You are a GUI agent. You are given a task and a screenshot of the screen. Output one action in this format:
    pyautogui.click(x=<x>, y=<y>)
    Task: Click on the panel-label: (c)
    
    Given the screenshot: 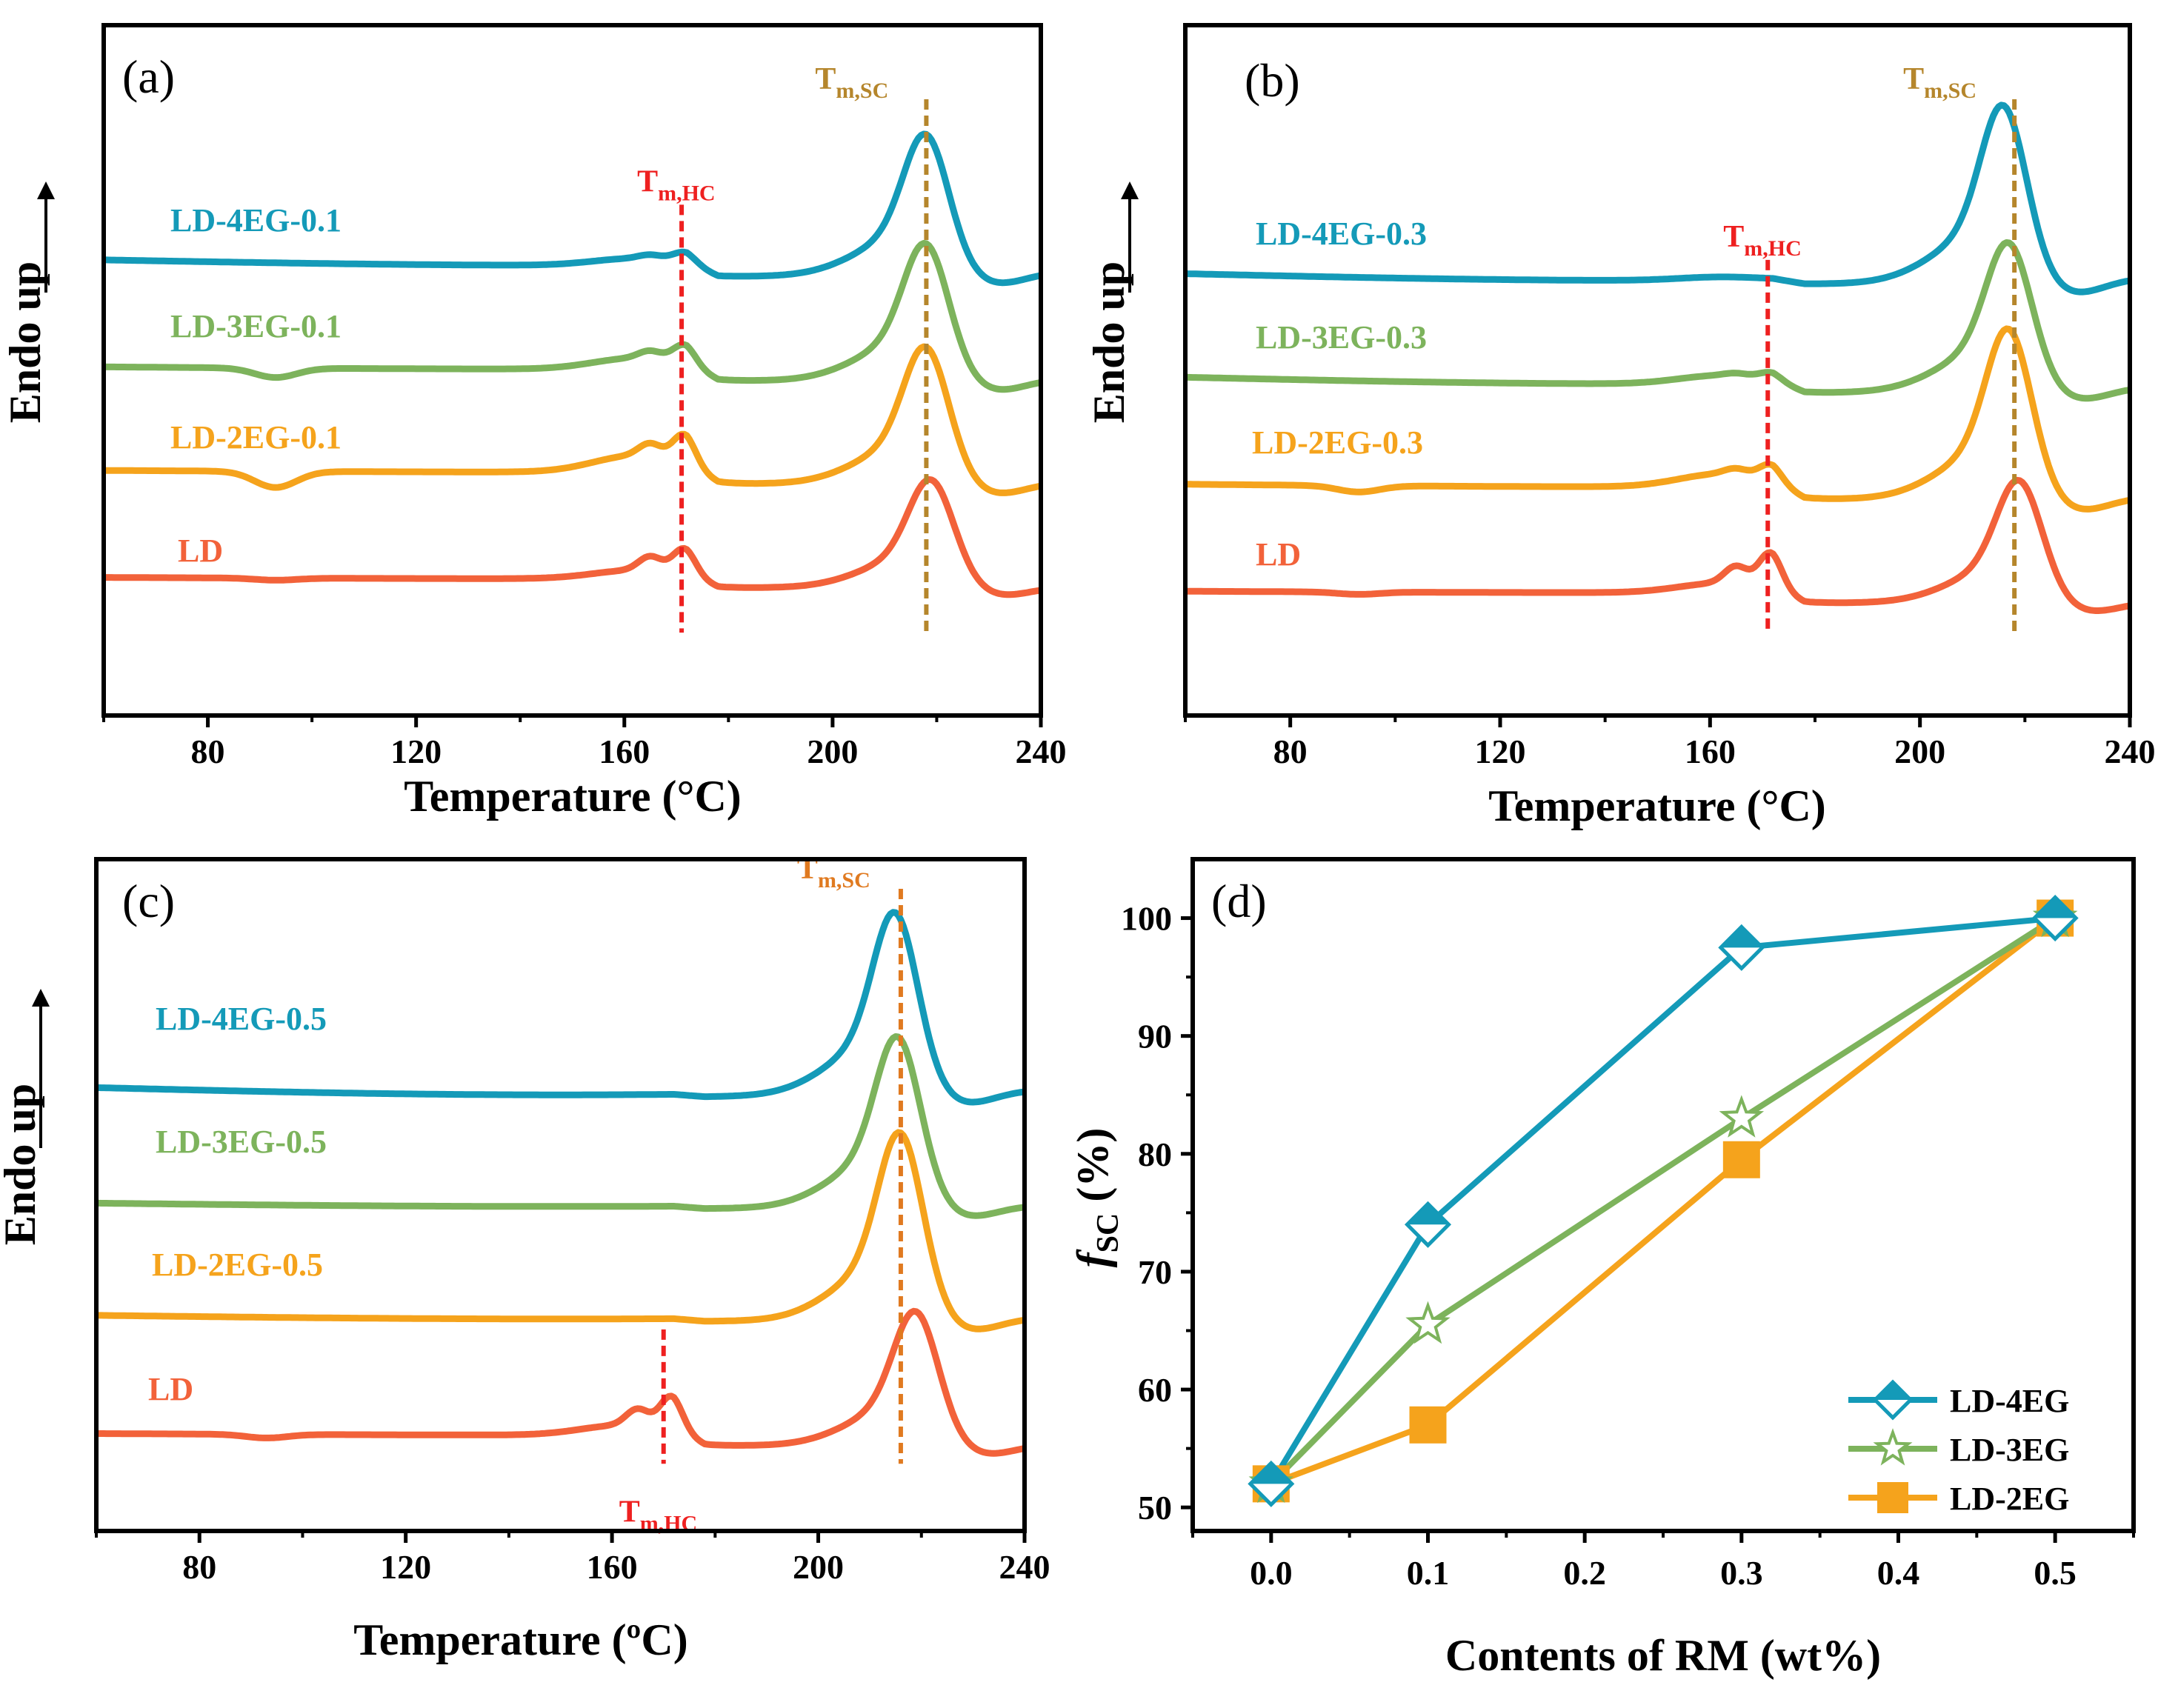 What is the action you would take?
    pyautogui.click(x=148, y=901)
    